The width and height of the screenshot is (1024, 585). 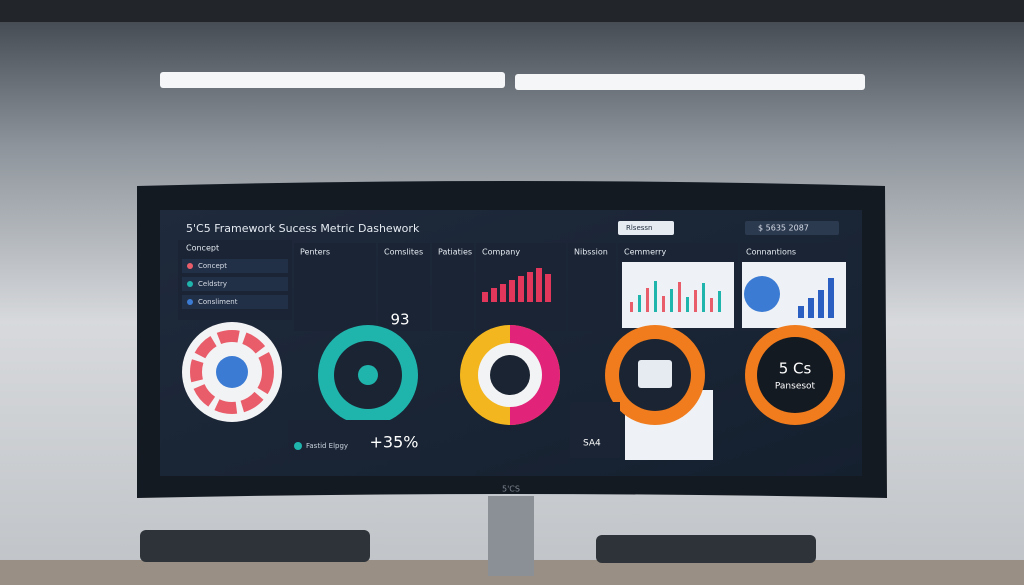 I want to click on sidebar-label: Consliment, so click(x=218, y=302).